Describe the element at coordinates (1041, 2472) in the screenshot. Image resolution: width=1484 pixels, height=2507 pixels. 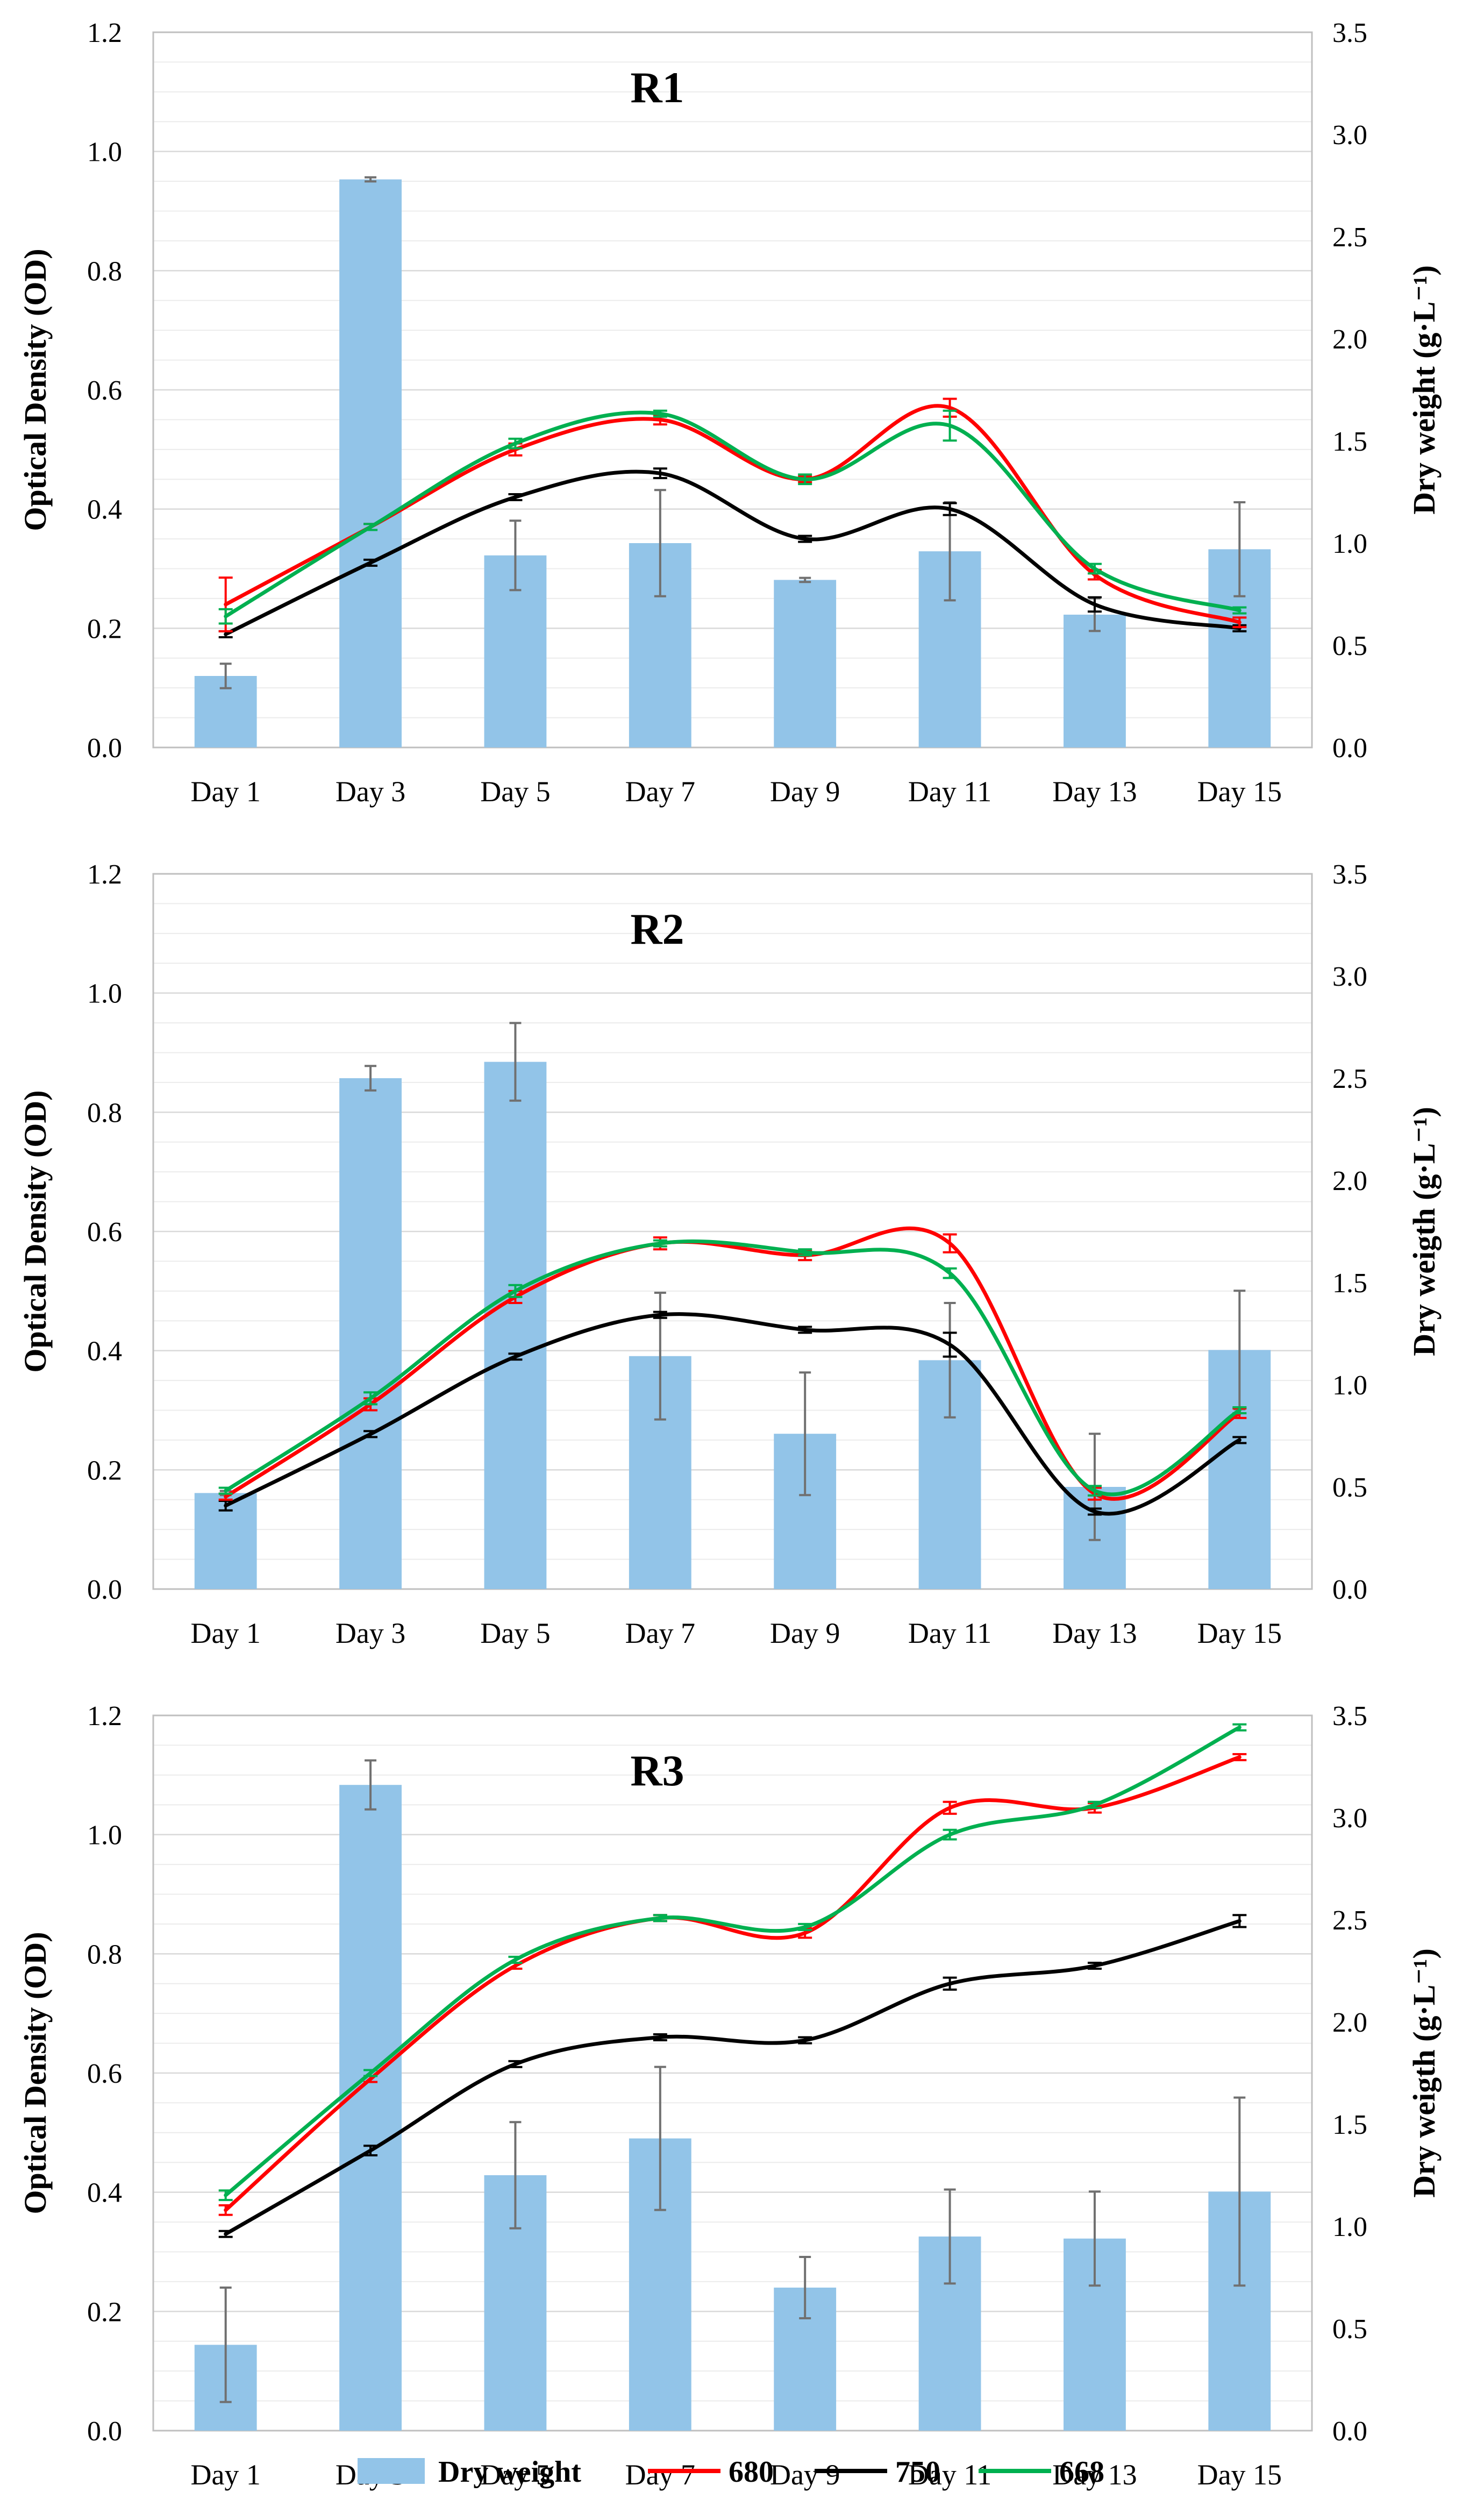
I see `legend-item-668: 668` at that location.